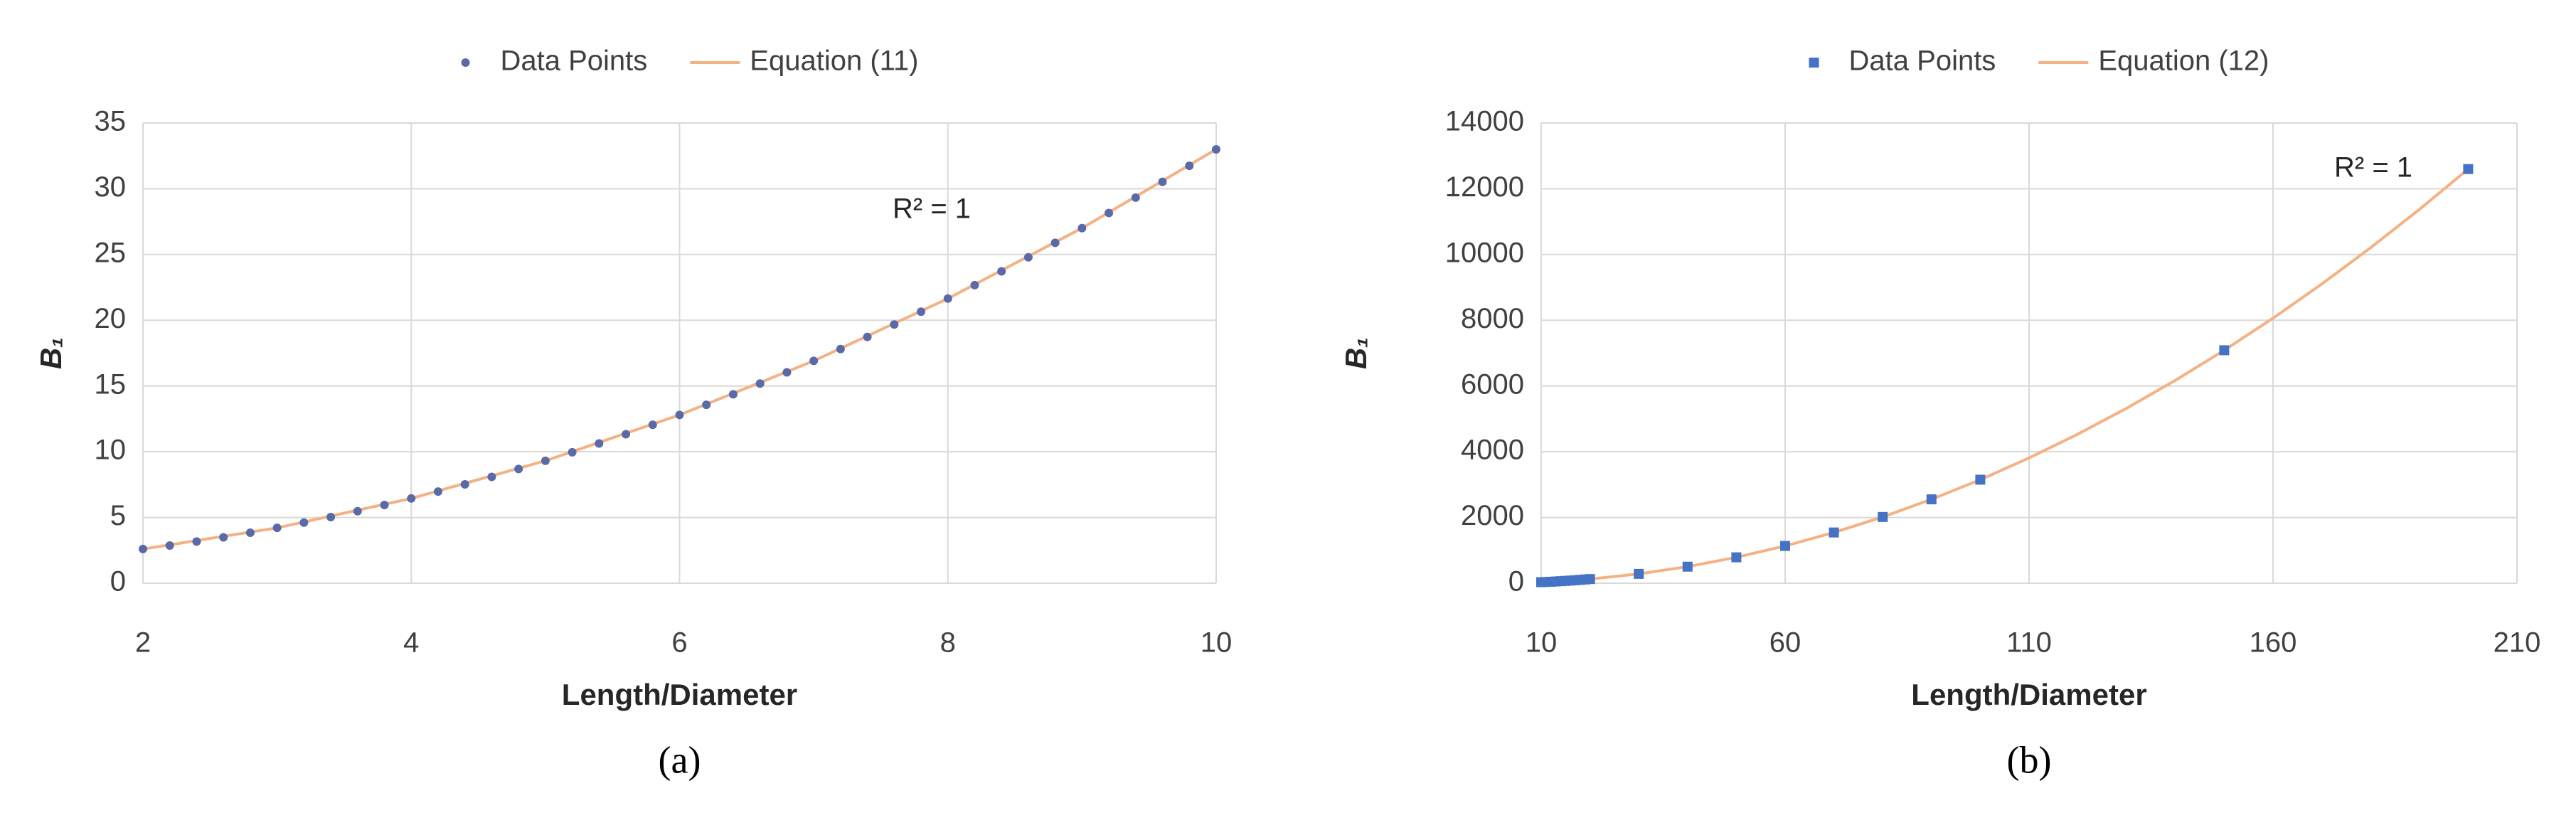  I want to click on panel-label: (a), so click(680, 760).